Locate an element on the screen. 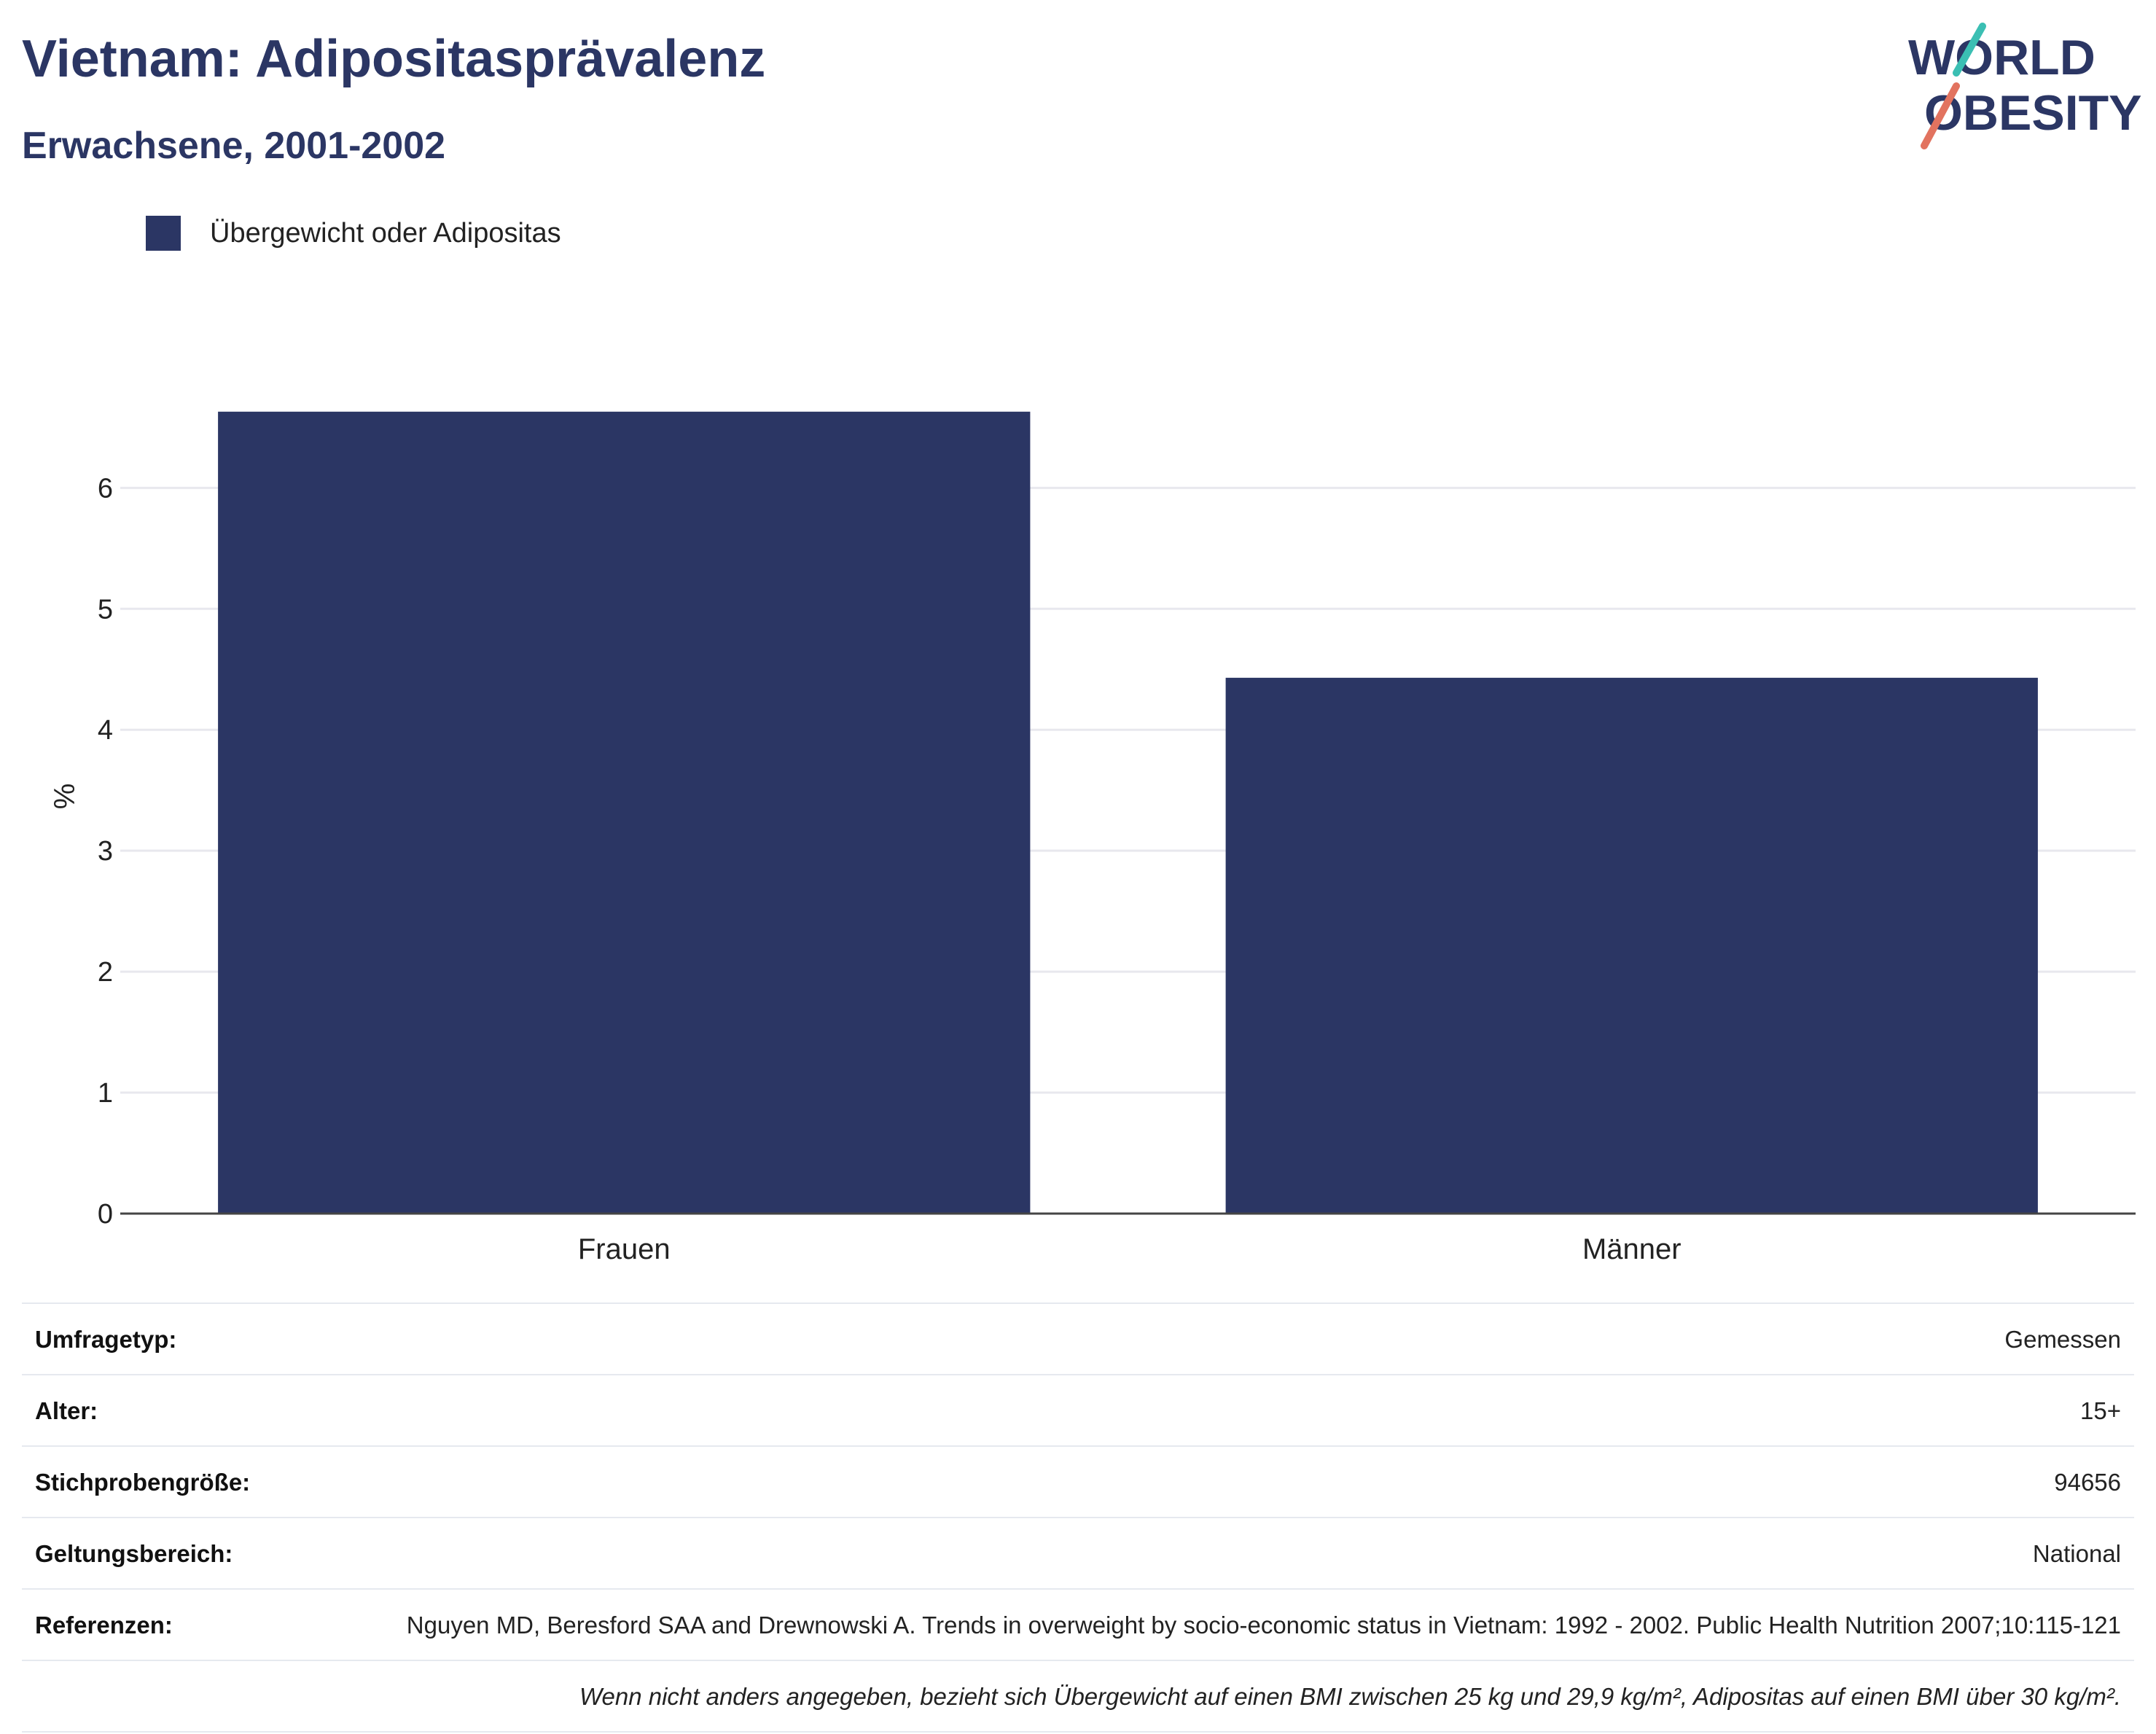 The width and height of the screenshot is (2156, 1734). info-row-sample-size: Stichprobengröße: 94656 is located at coordinates (1078, 1482).